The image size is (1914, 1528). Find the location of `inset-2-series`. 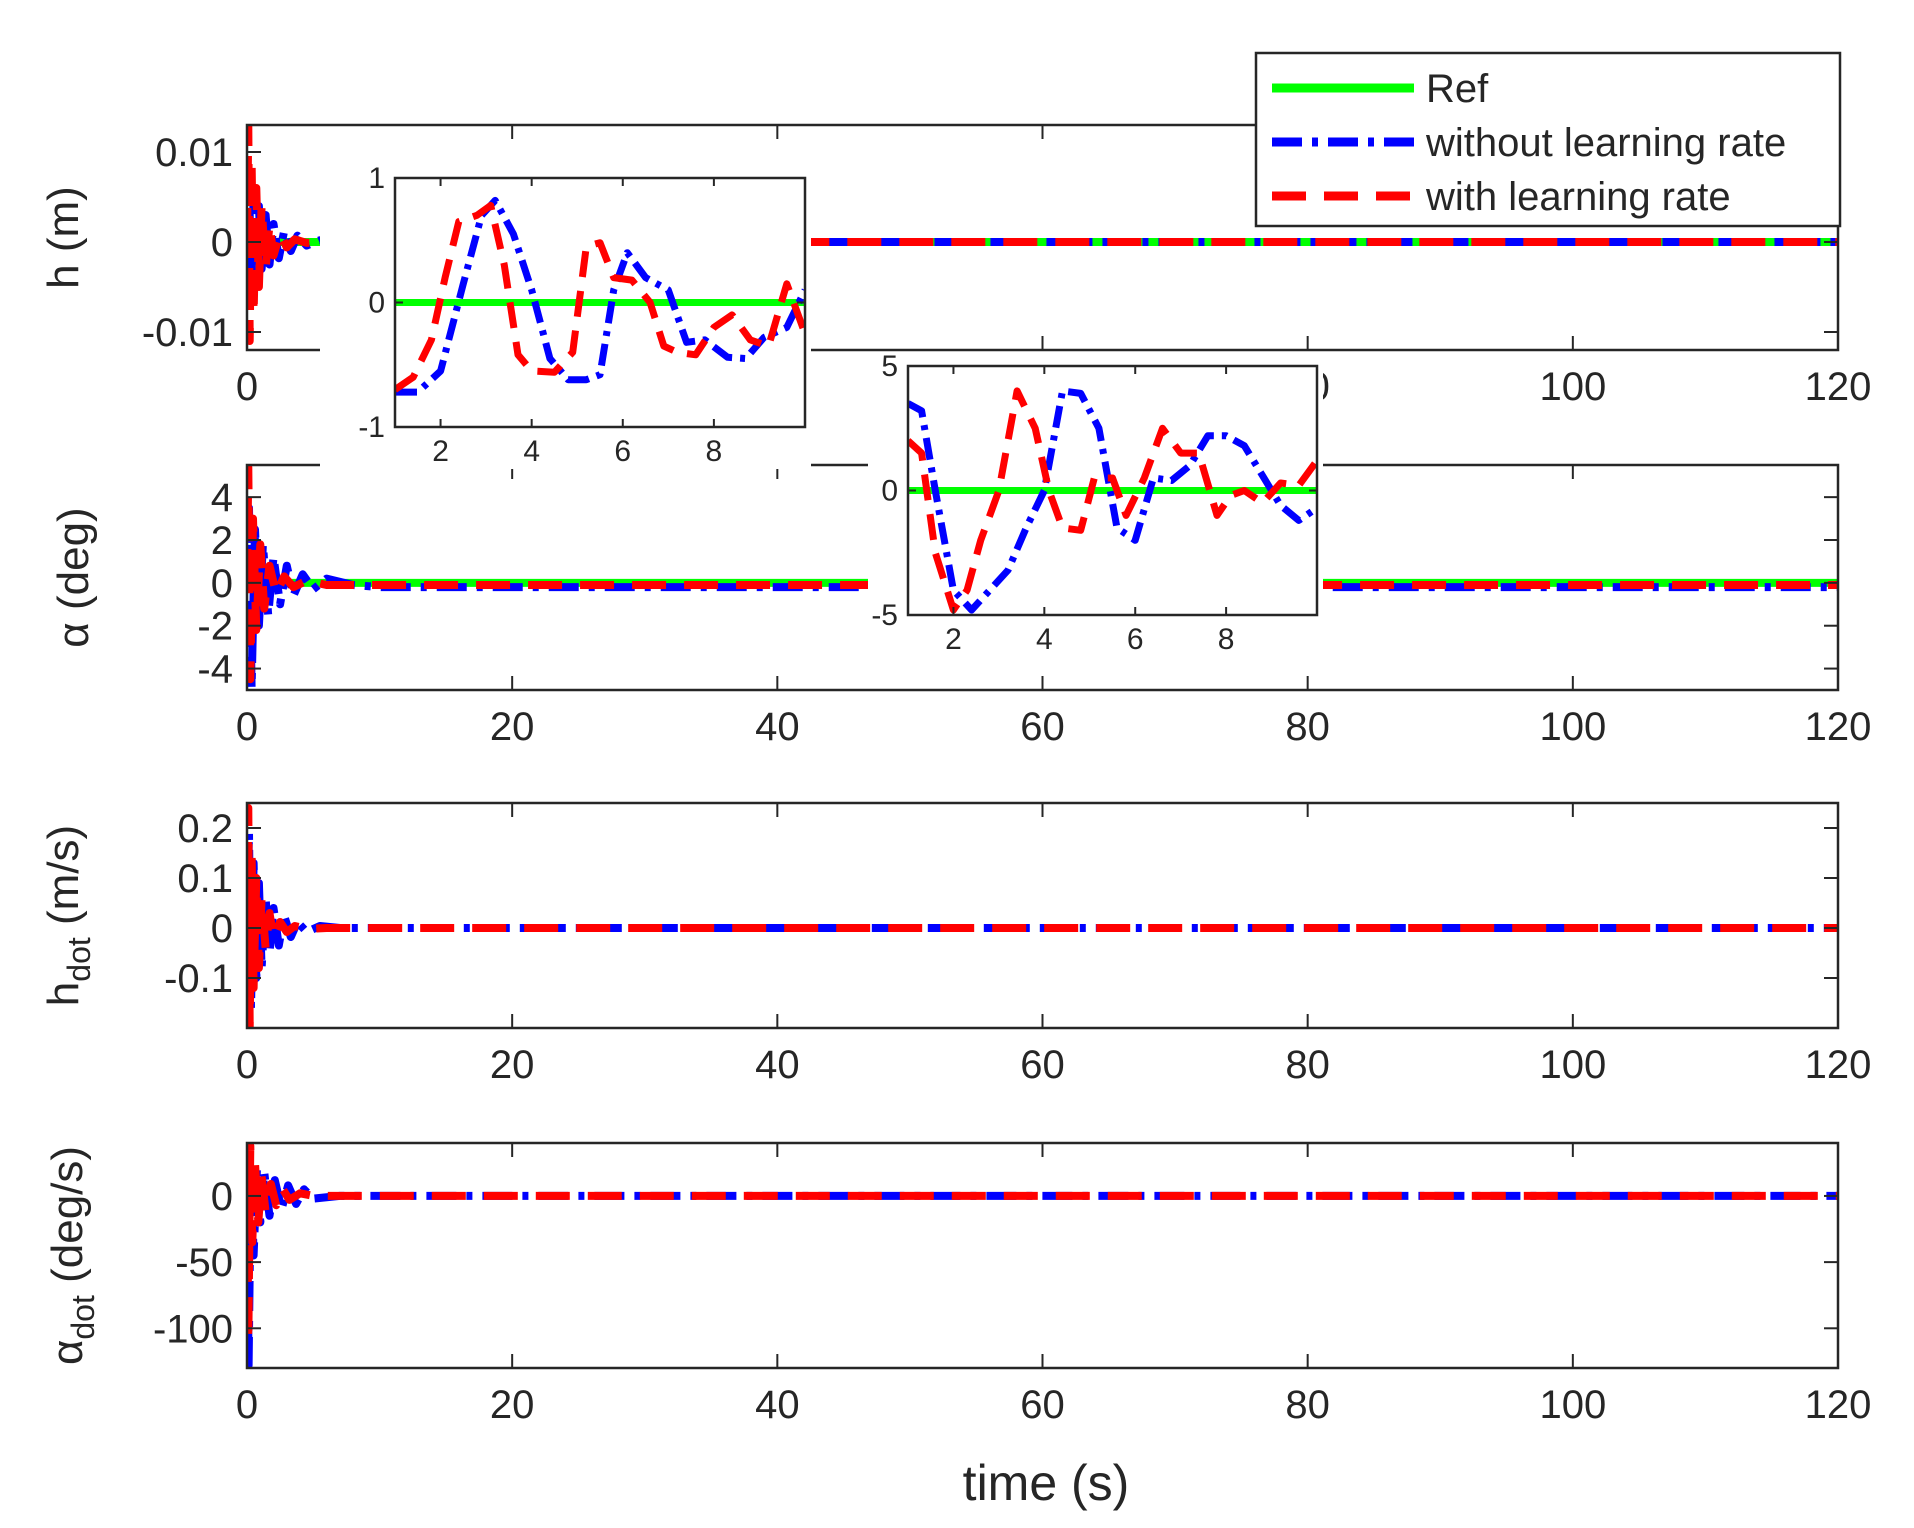

inset-2-series is located at coordinates (1112, 500).